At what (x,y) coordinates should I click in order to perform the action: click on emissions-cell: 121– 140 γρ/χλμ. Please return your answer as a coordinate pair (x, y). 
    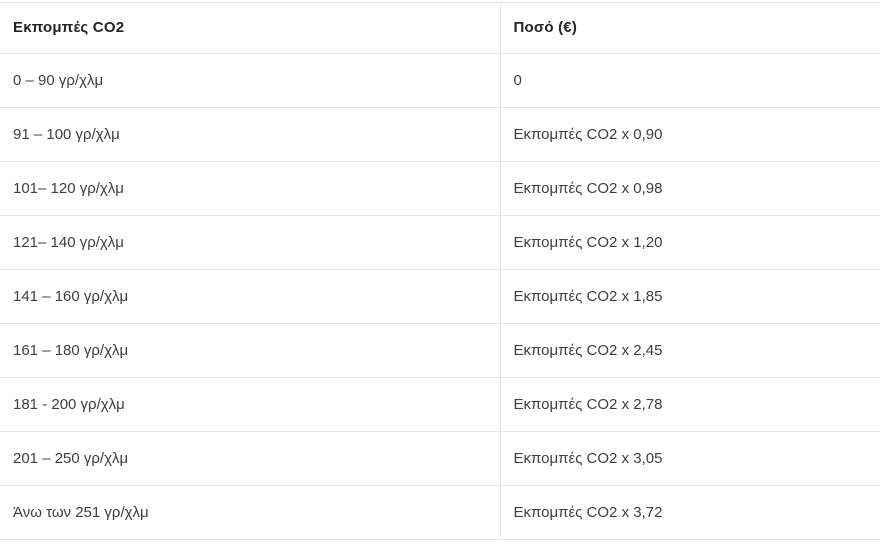
    Looking at the image, I should click on (250, 242).